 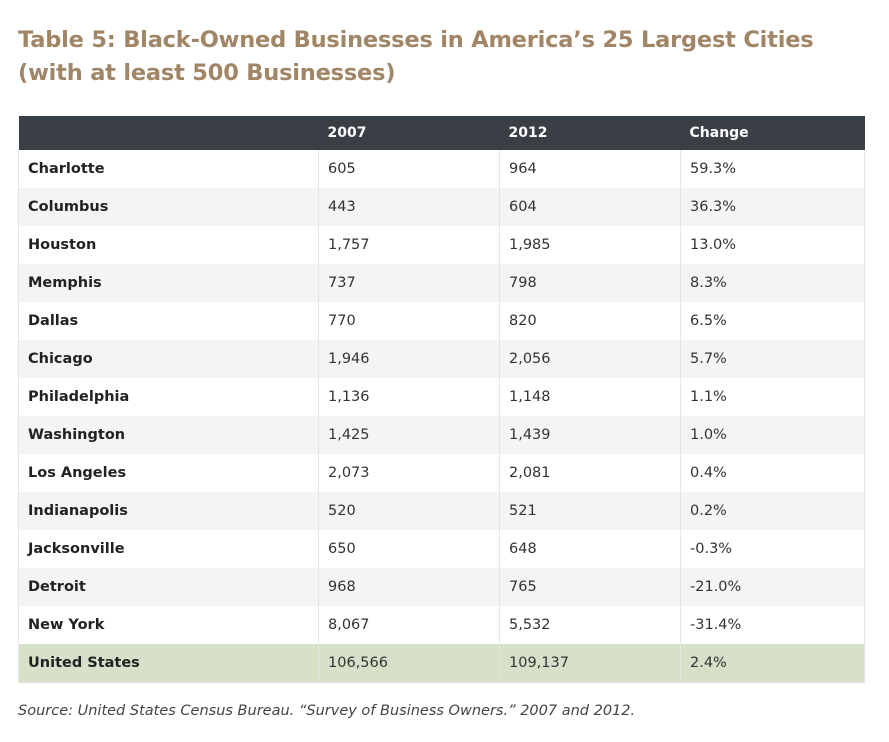 What do you see at coordinates (590, 625) in the screenshot?
I see `value-2012-cell: 5,532` at bounding box center [590, 625].